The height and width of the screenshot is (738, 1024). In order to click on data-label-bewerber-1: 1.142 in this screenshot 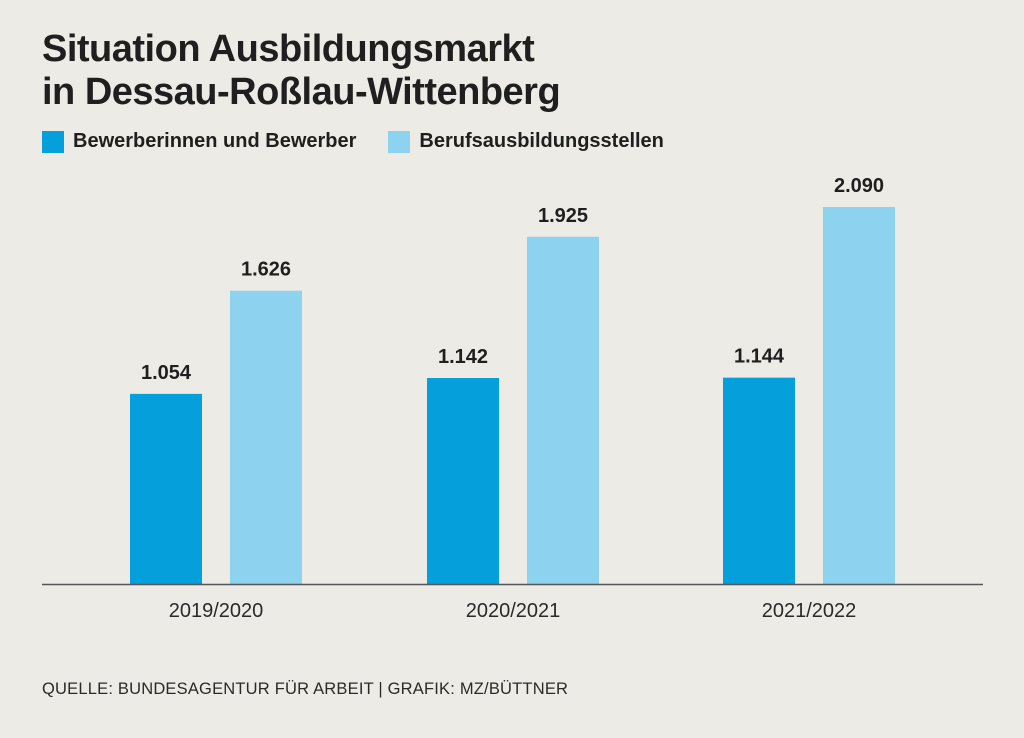, I will do `click(463, 357)`.